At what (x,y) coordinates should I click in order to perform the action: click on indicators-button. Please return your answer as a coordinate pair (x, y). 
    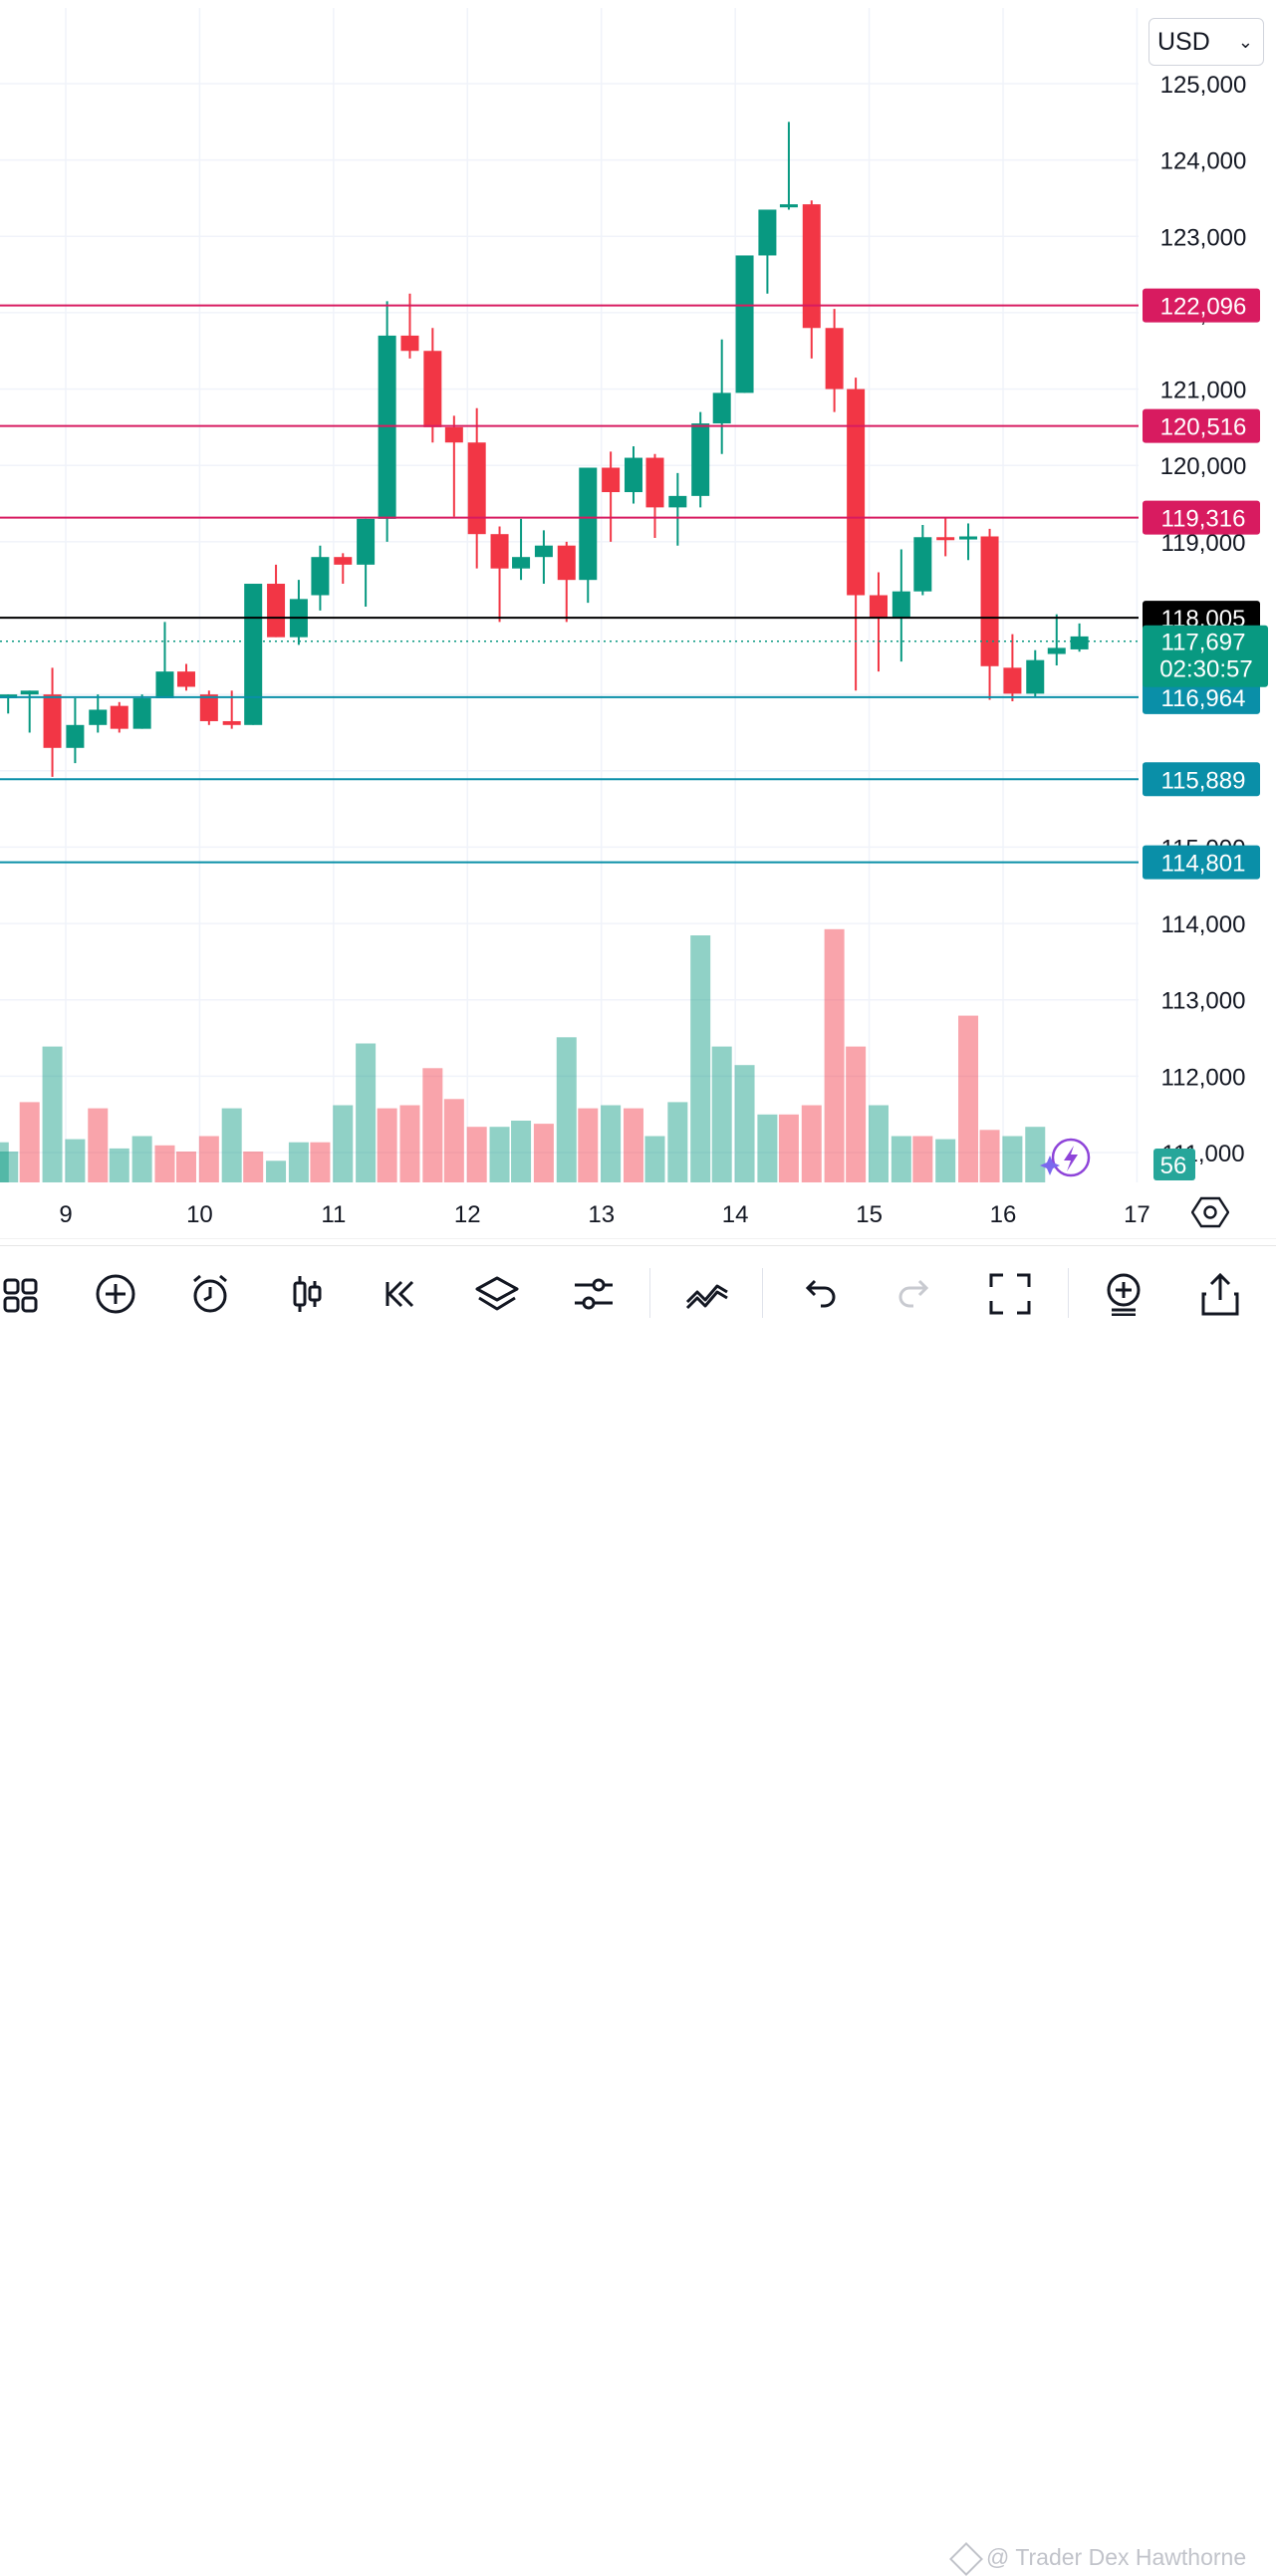
    Looking at the image, I should click on (307, 1294).